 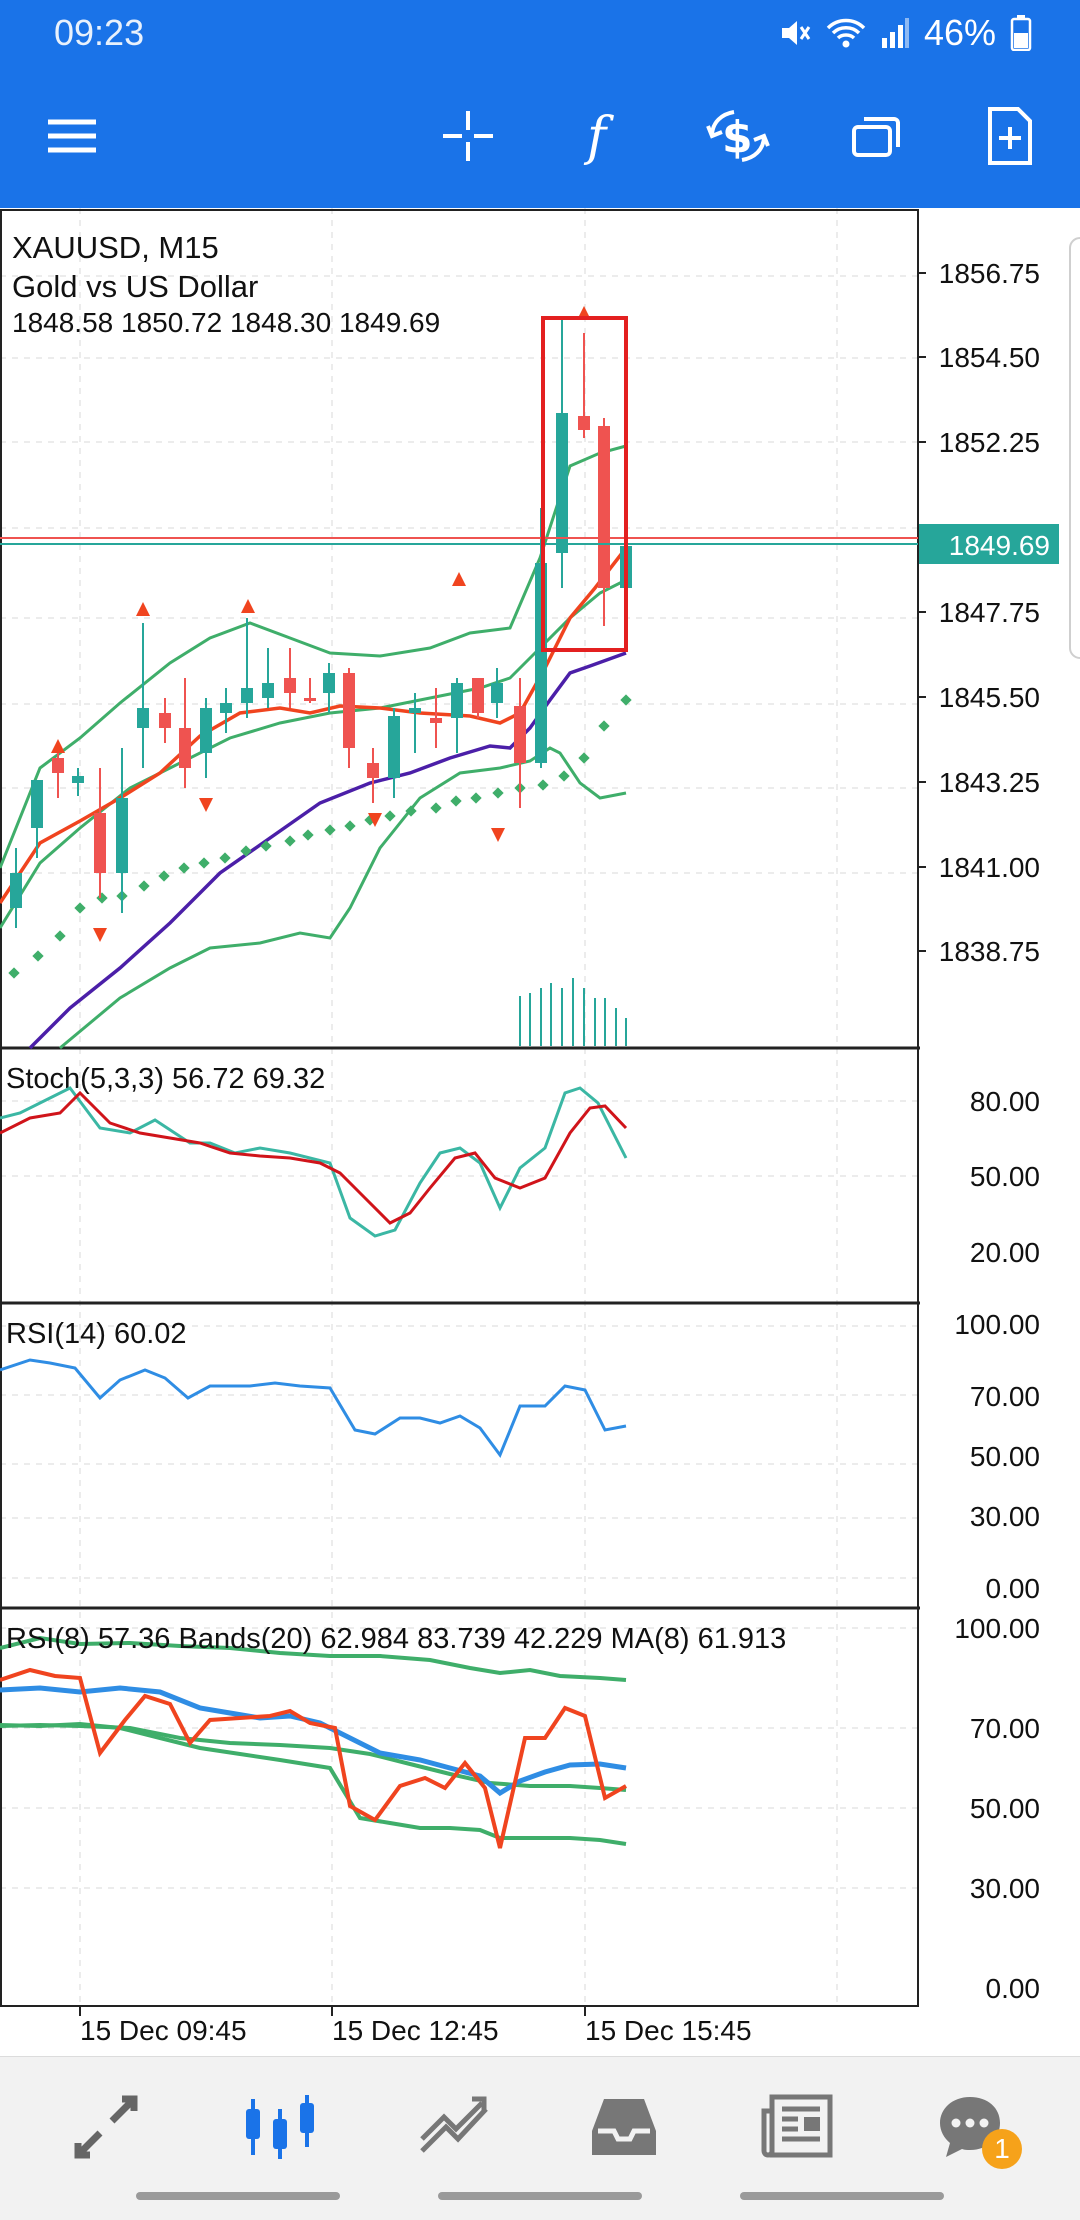 I want to click on indicator-axis-label: 20.00, so click(x=1005, y=1252).